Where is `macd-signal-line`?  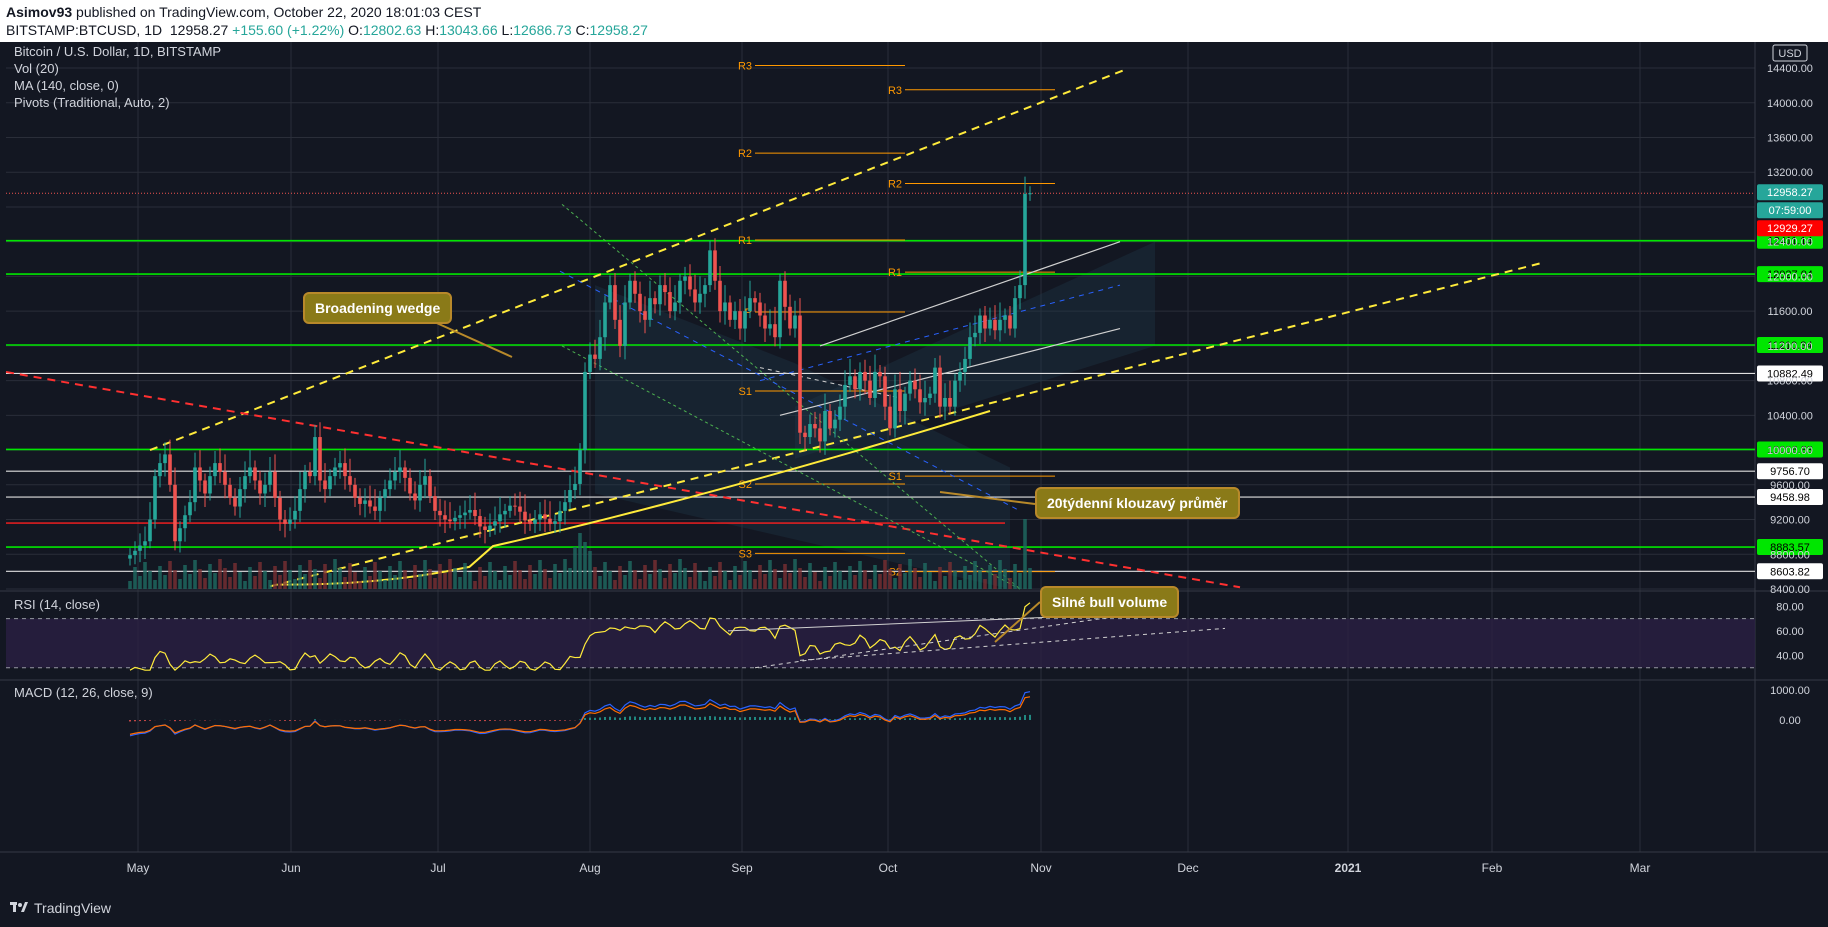 macd-signal-line is located at coordinates (580, 715).